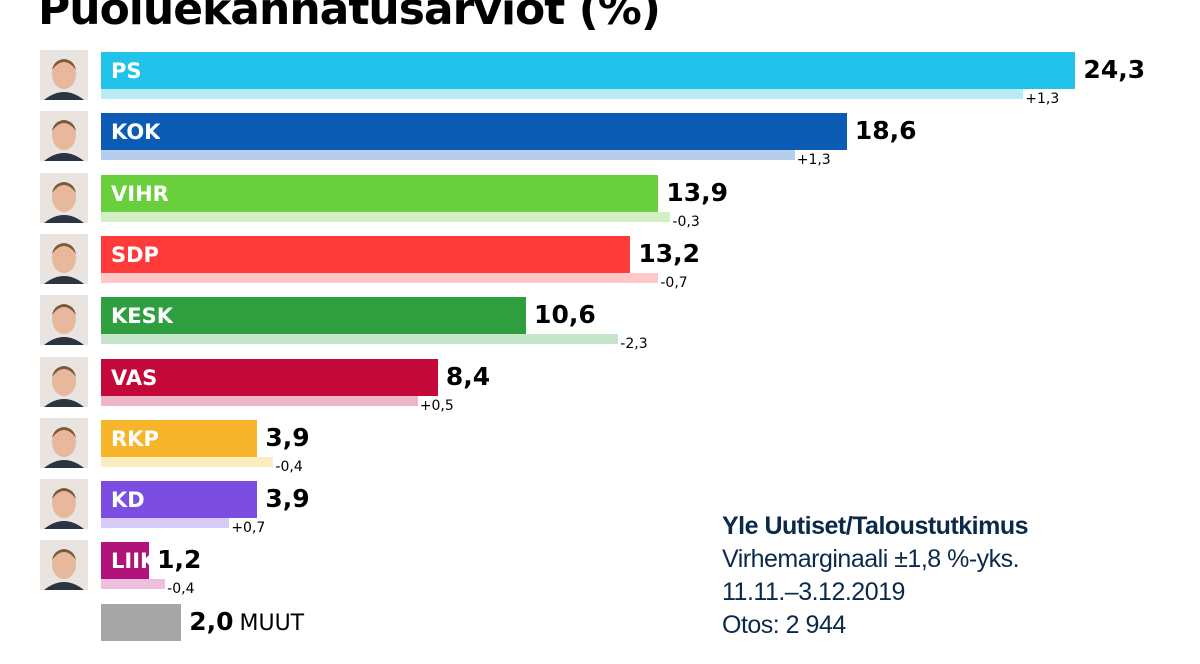 The height and width of the screenshot is (664, 1200). I want to click on party-label: VAS, so click(134, 377).